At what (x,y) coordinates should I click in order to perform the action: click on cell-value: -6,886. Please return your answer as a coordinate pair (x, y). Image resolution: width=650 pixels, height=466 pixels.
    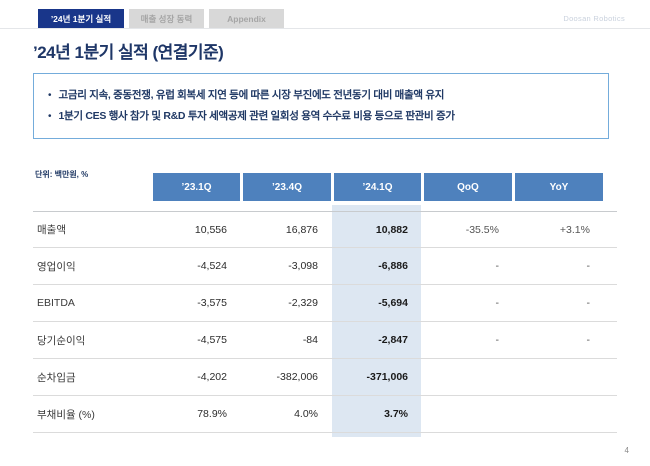
    Looking at the image, I should click on (393, 266).